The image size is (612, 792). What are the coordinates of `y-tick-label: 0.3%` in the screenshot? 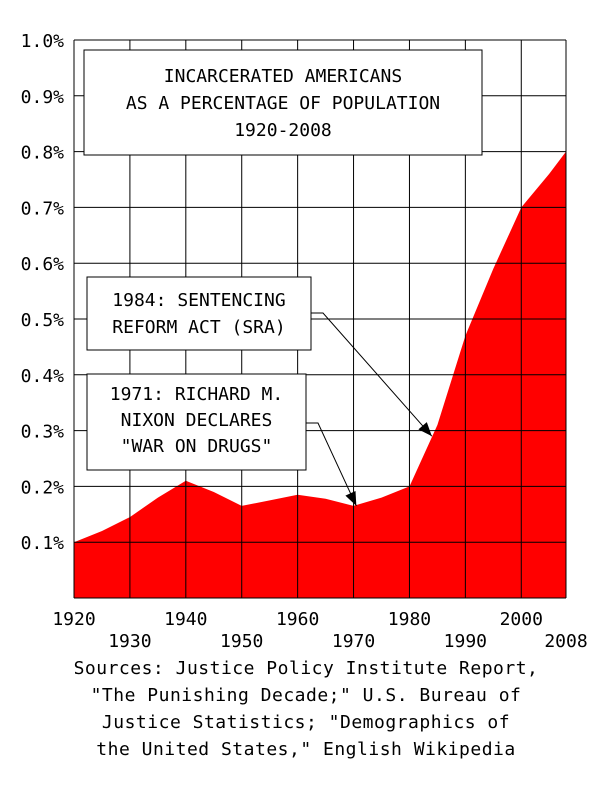 It's located at (43, 432).